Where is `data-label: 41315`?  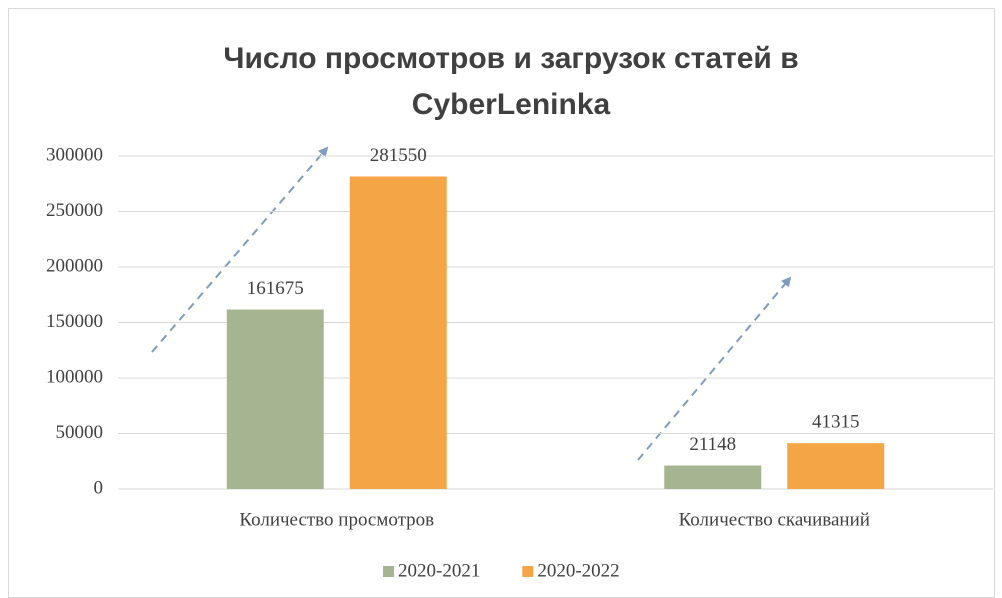
data-label: 41315 is located at coordinates (836, 421).